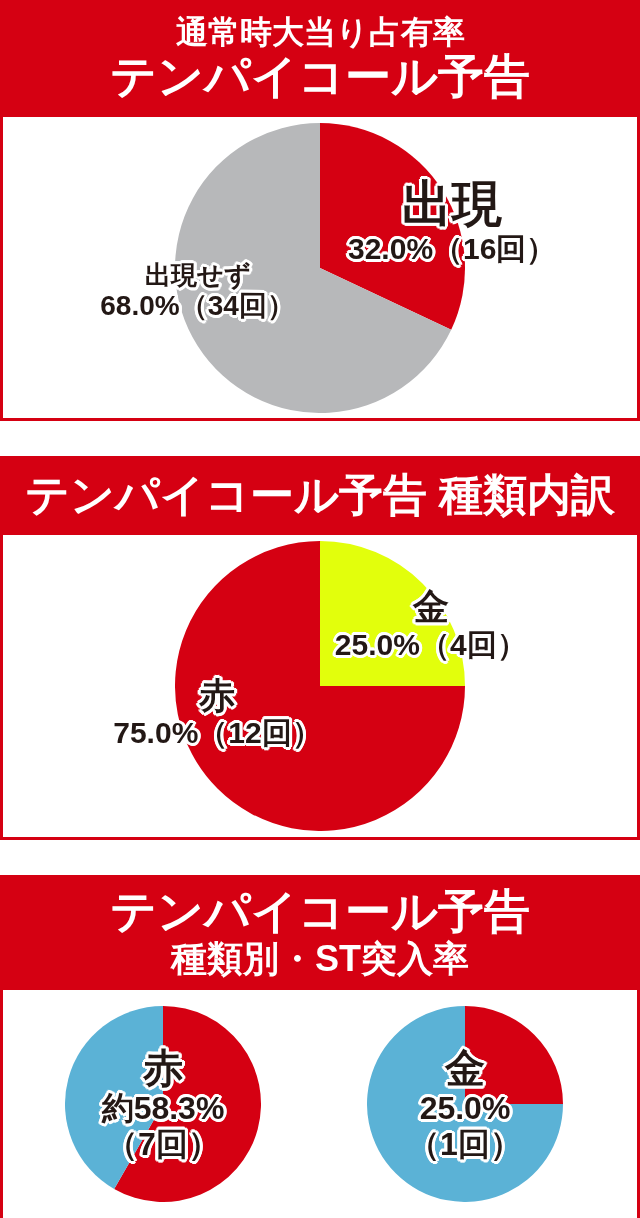  What do you see at coordinates (465, 1126) in the screenshot?
I see `data-label: 25.0% （1回）` at bounding box center [465, 1126].